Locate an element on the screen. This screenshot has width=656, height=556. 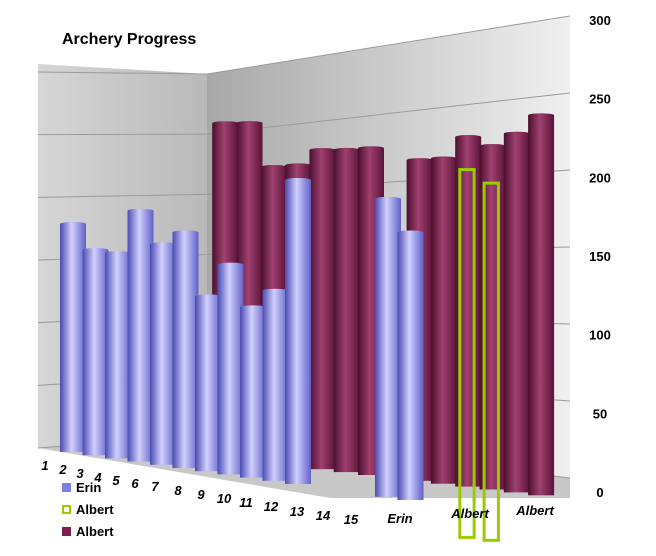
y-tick-label: 200 is located at coordinates (600, 177).